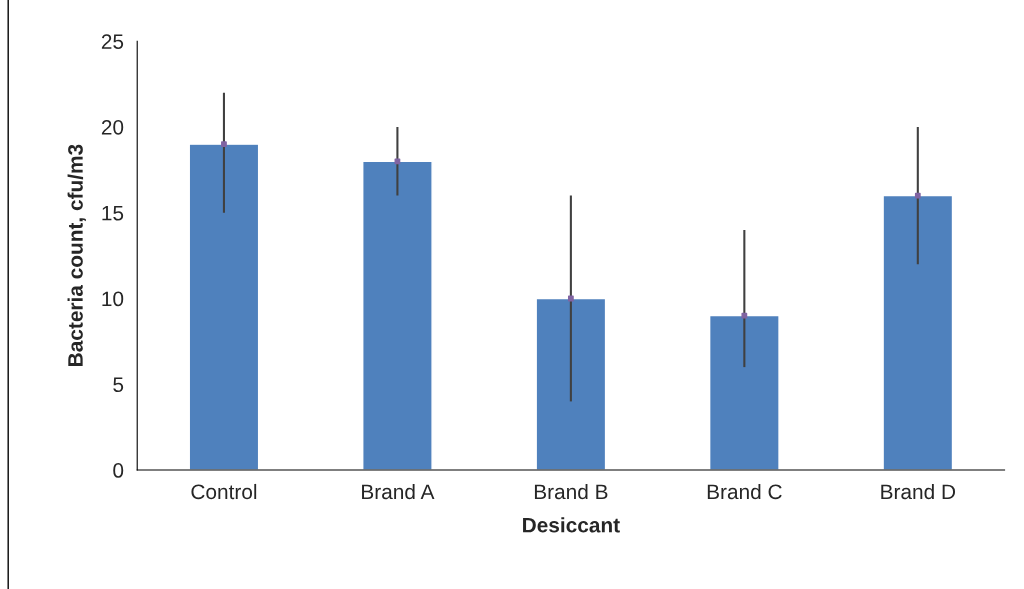  What do you see at coordinates (112, 41) in the screenshot?
I see `y-tick-label: 25` at bounding box center [112, 41].